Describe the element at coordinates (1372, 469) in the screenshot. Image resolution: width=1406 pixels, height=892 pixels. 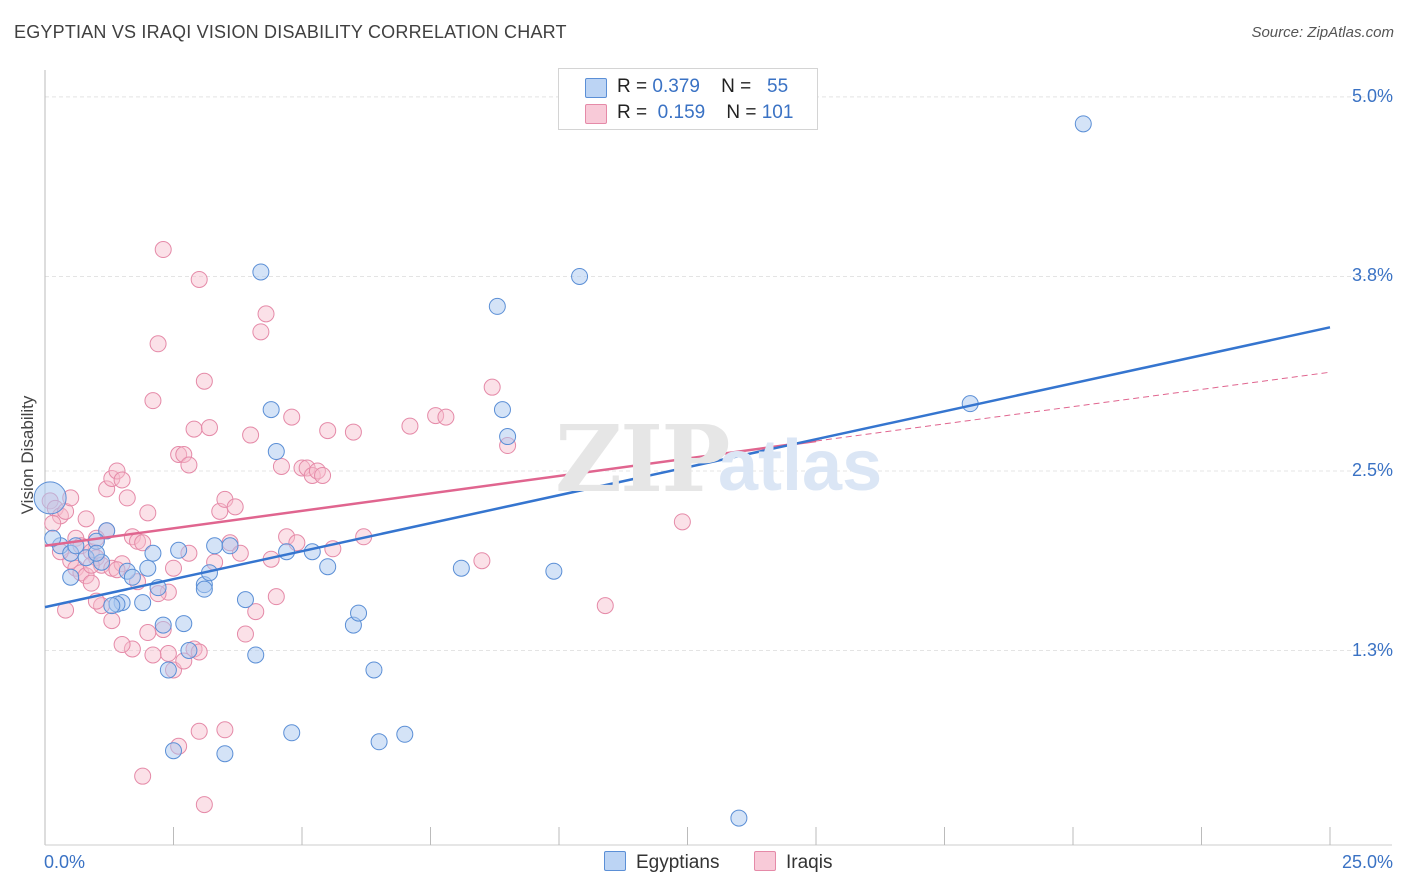
I see `y-tick-label: 2.5%` at that location.